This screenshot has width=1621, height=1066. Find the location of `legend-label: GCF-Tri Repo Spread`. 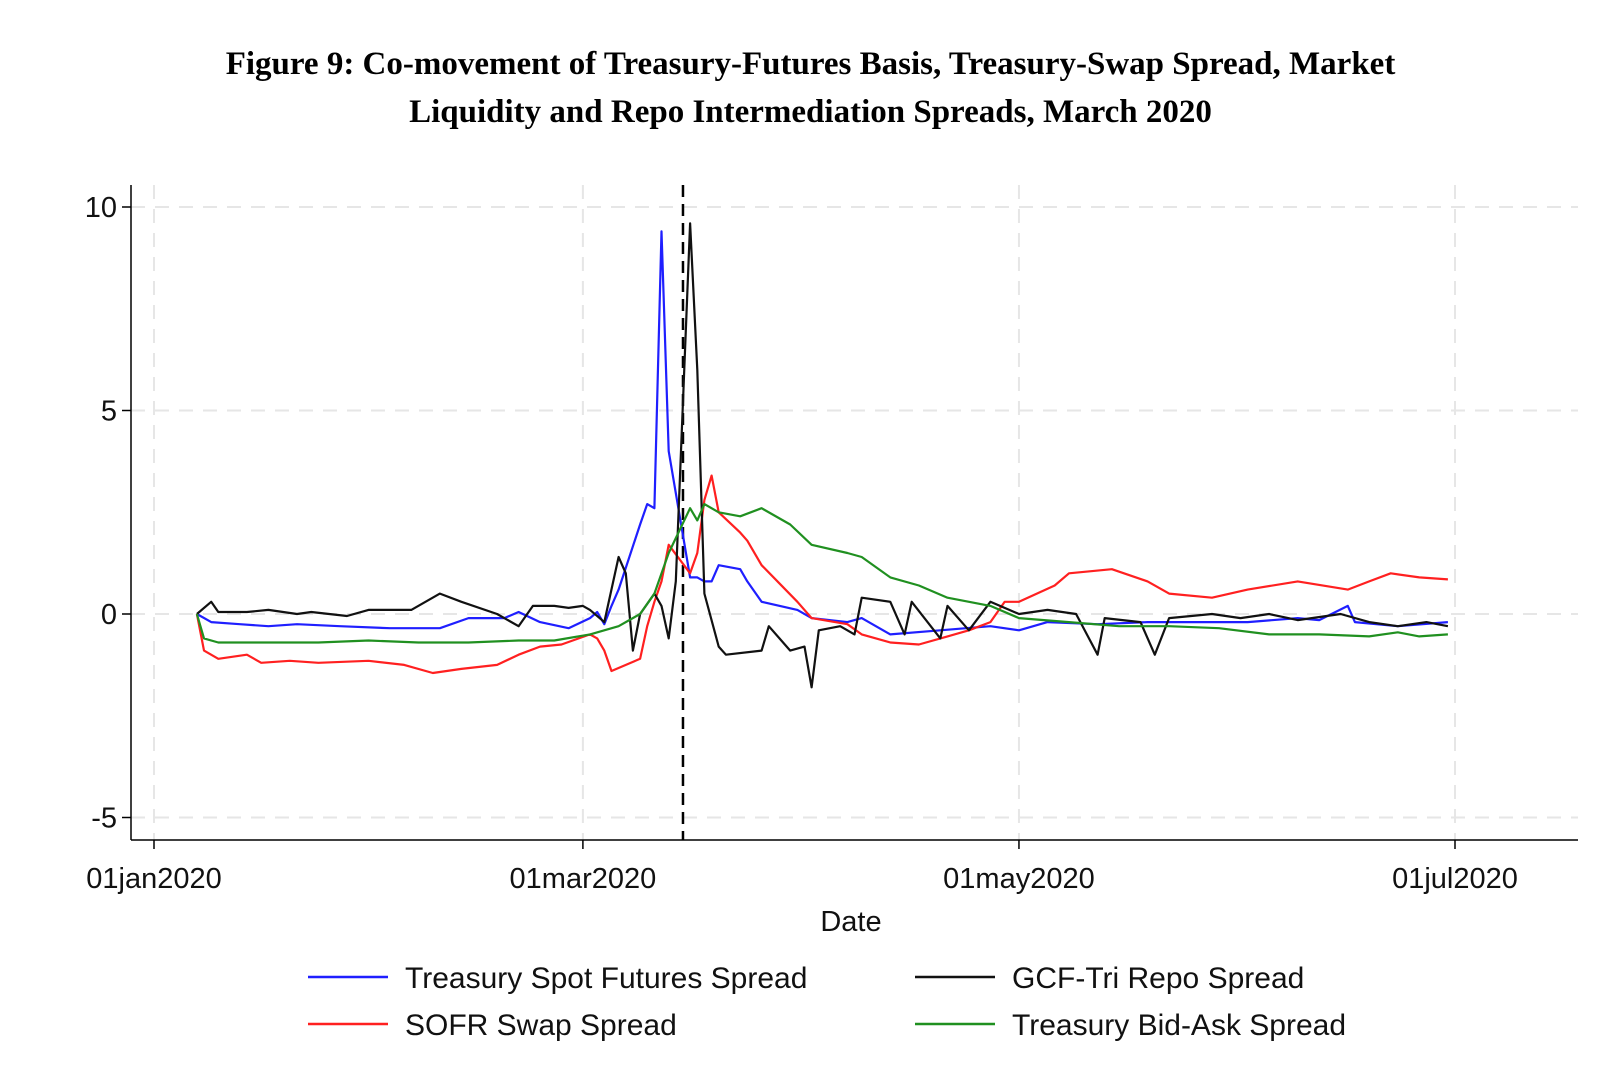

legend-label: GCF-Tri Repo Spread is located at coordinates (1158, 978).